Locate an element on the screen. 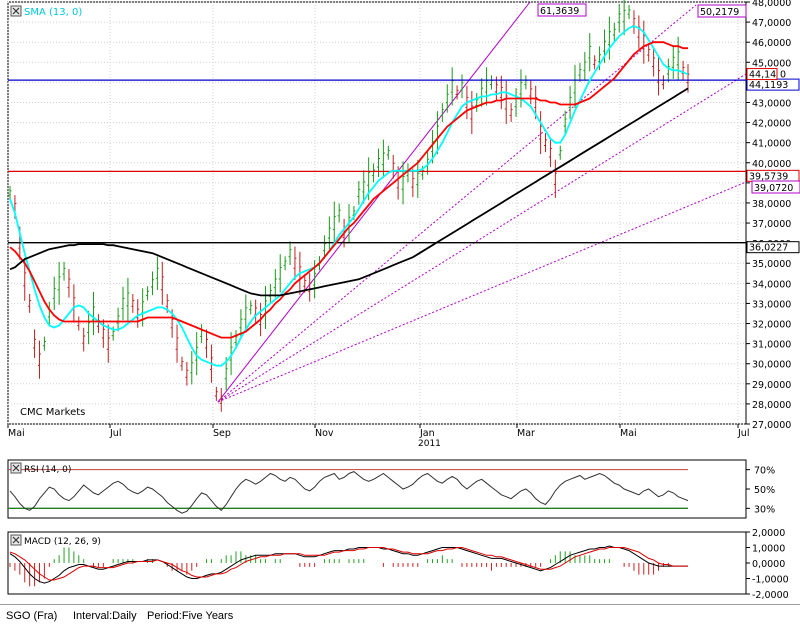 The height and width of the screenshot is (626, 800). rsi-series is located at coordinates (349, 492).